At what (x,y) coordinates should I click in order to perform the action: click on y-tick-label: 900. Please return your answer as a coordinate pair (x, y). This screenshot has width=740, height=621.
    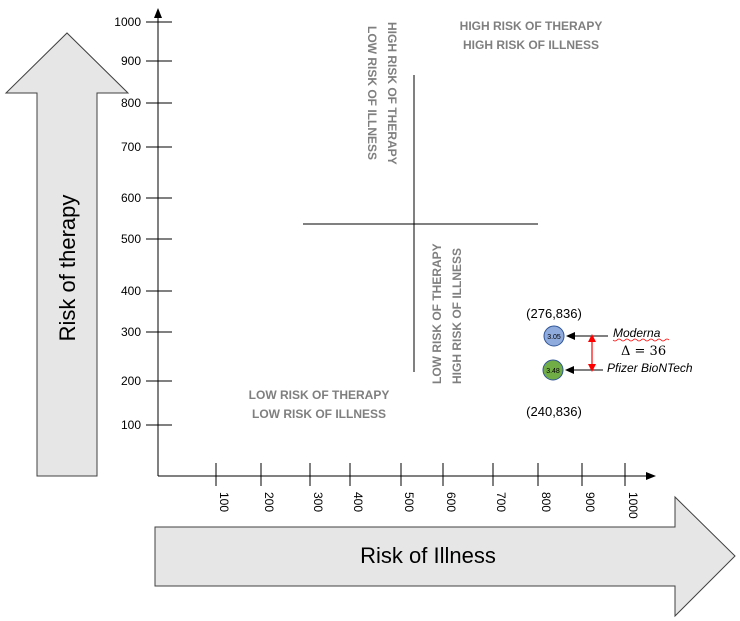
    Looking at the image, I should click on (131, 61).